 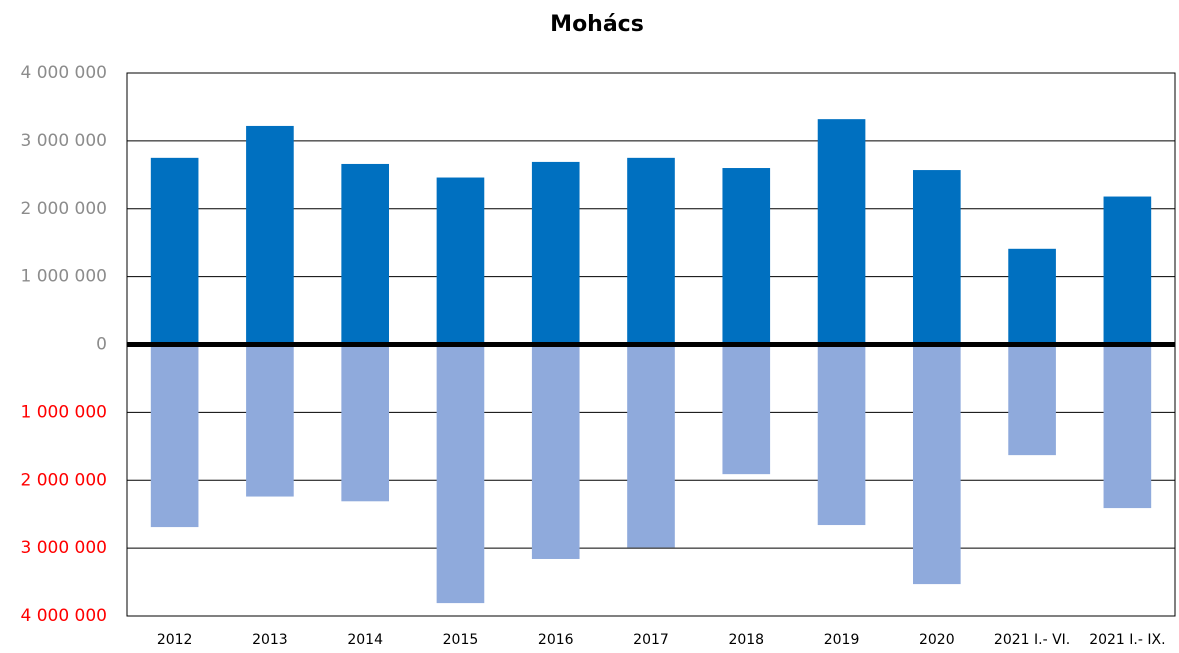 I want to click on x-tick-label: 2021 I.- VI., so click(x=1032, y=640).